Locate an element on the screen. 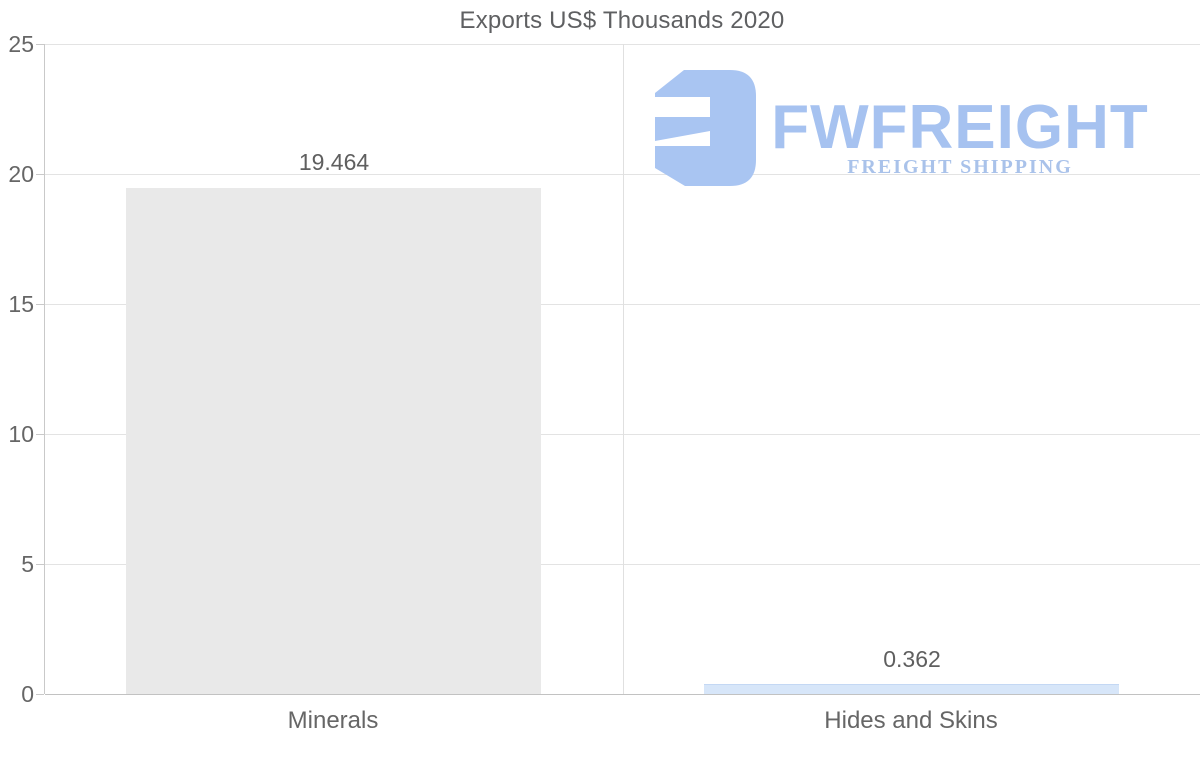 The image size is (1200, 763). chart-title: Exports US$ Thousands 2020 is located at coordinates (622, 20).